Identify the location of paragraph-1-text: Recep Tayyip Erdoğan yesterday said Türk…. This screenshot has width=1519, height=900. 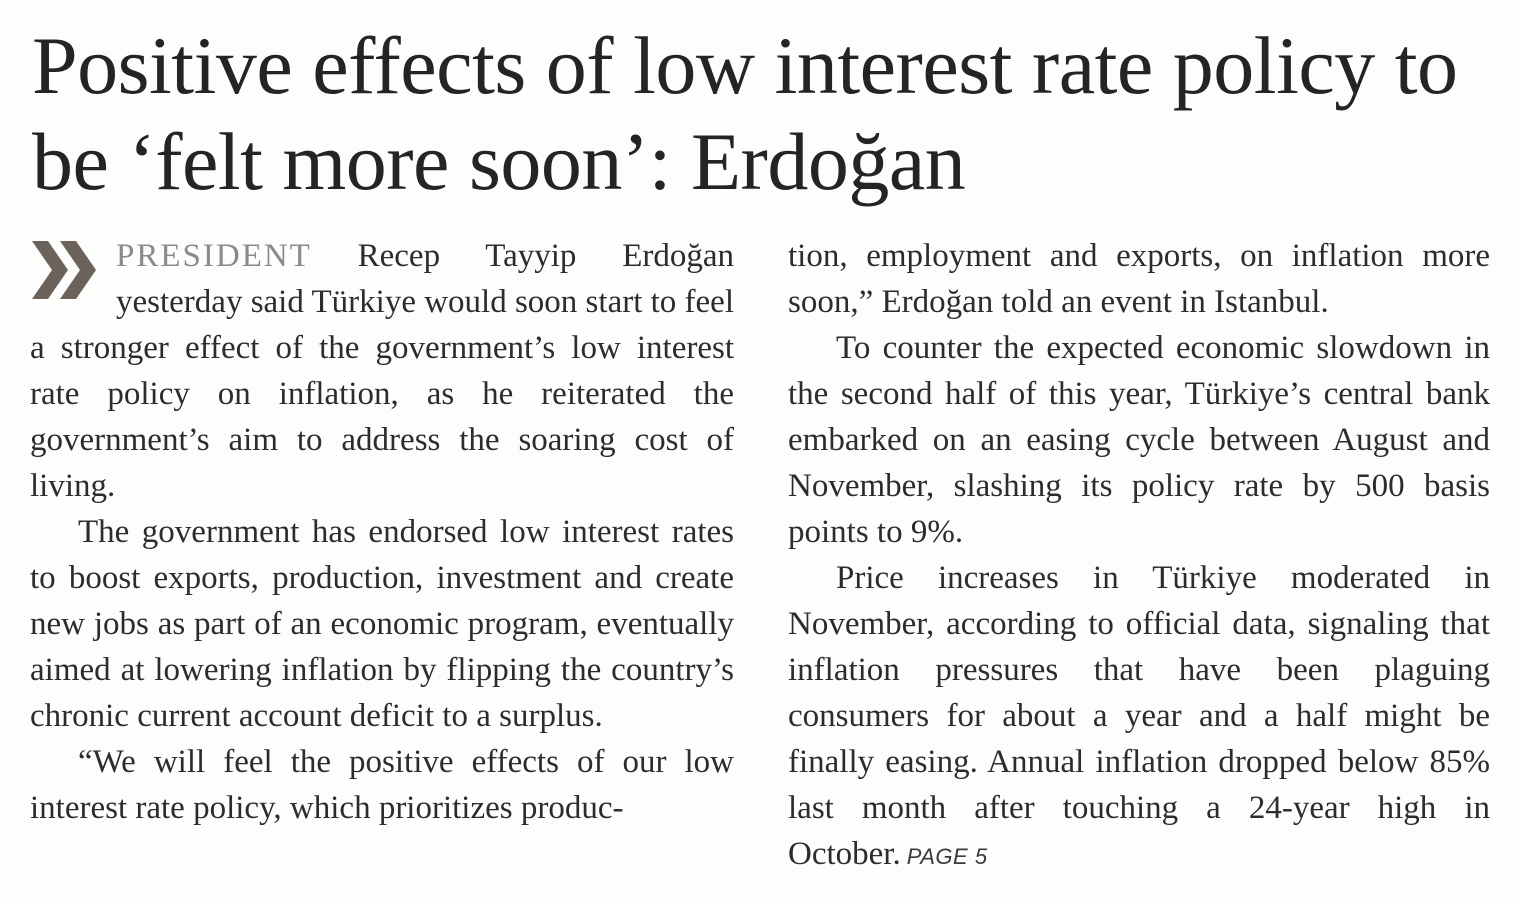
(382, 371).